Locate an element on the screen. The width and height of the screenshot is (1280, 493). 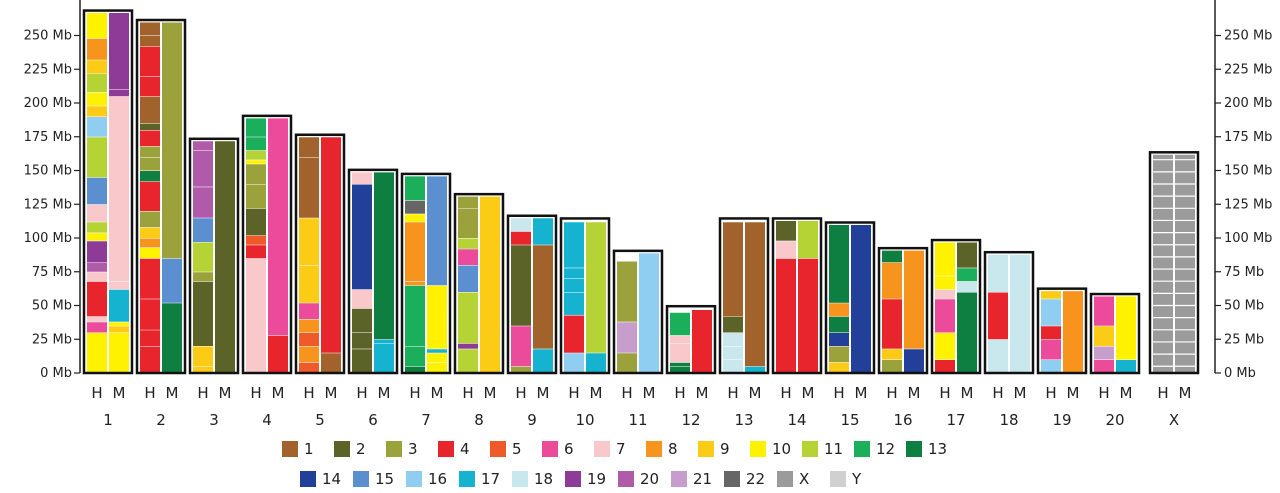
chromosome-number-label: 6 is located at coordinates (373, 420).